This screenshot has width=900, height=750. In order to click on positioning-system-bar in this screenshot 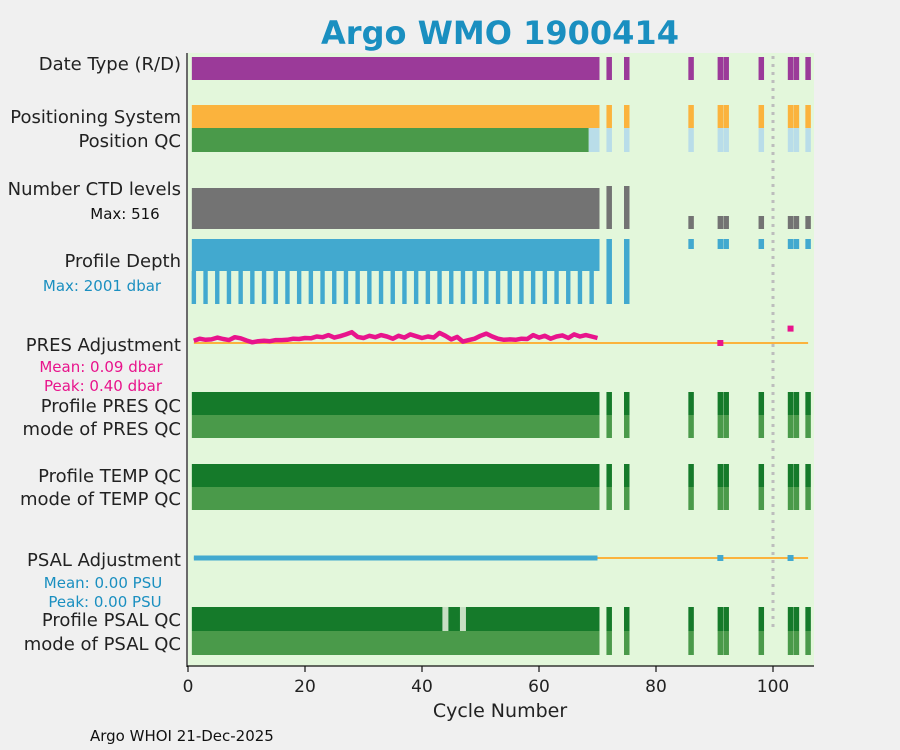, I will do `click(395, 116)`.